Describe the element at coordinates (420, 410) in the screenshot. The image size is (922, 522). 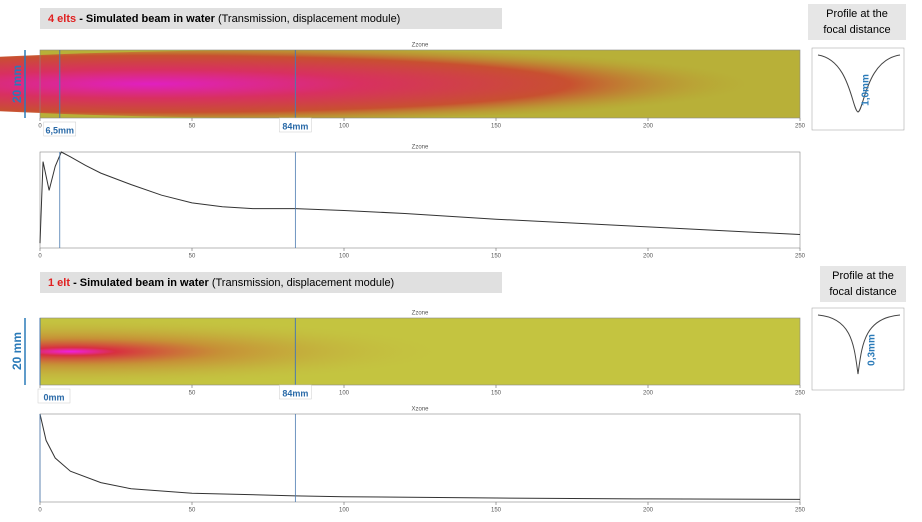
I see `axis-title: Xzone` at that location.